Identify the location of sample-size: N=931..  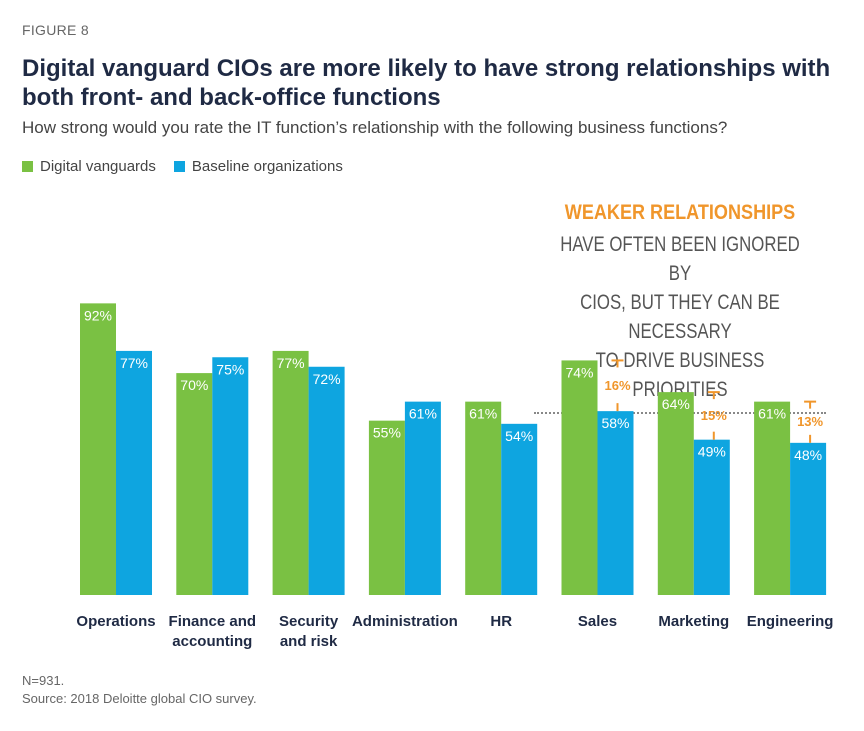
(43, 680).